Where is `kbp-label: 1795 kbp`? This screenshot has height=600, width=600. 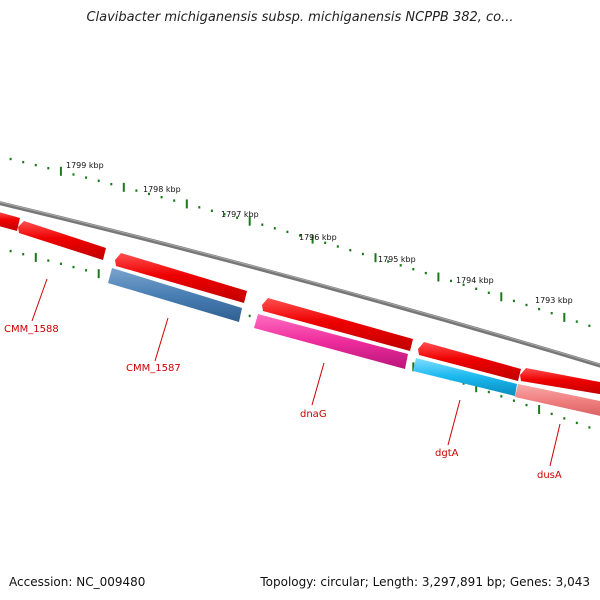
kbp-label: 1795 kbp is located at coordinates (397, 259).